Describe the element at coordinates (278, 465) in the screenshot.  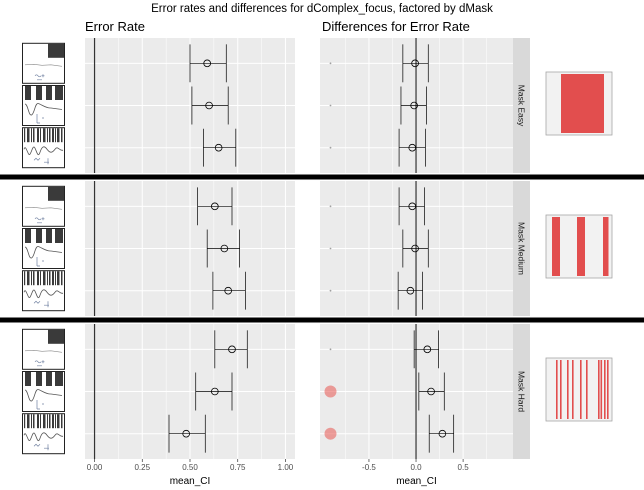
I see `x-axes: 0.00 0.25 0.50 0.75 1.00 -0.5 0.0 0.5` at that location.